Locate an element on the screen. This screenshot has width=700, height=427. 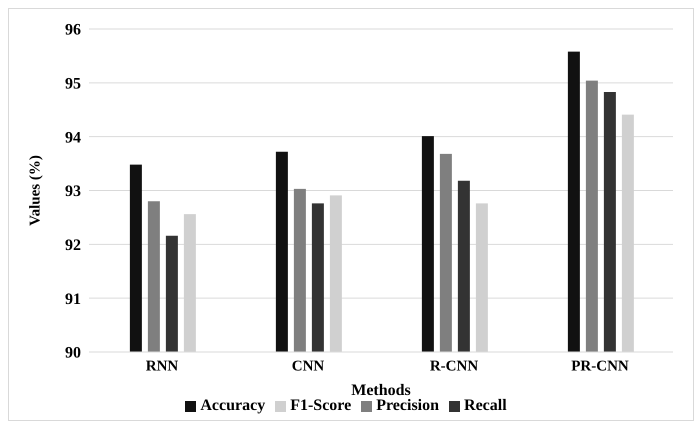
x-tick-label: RNN is located at coordinates (162, 366).